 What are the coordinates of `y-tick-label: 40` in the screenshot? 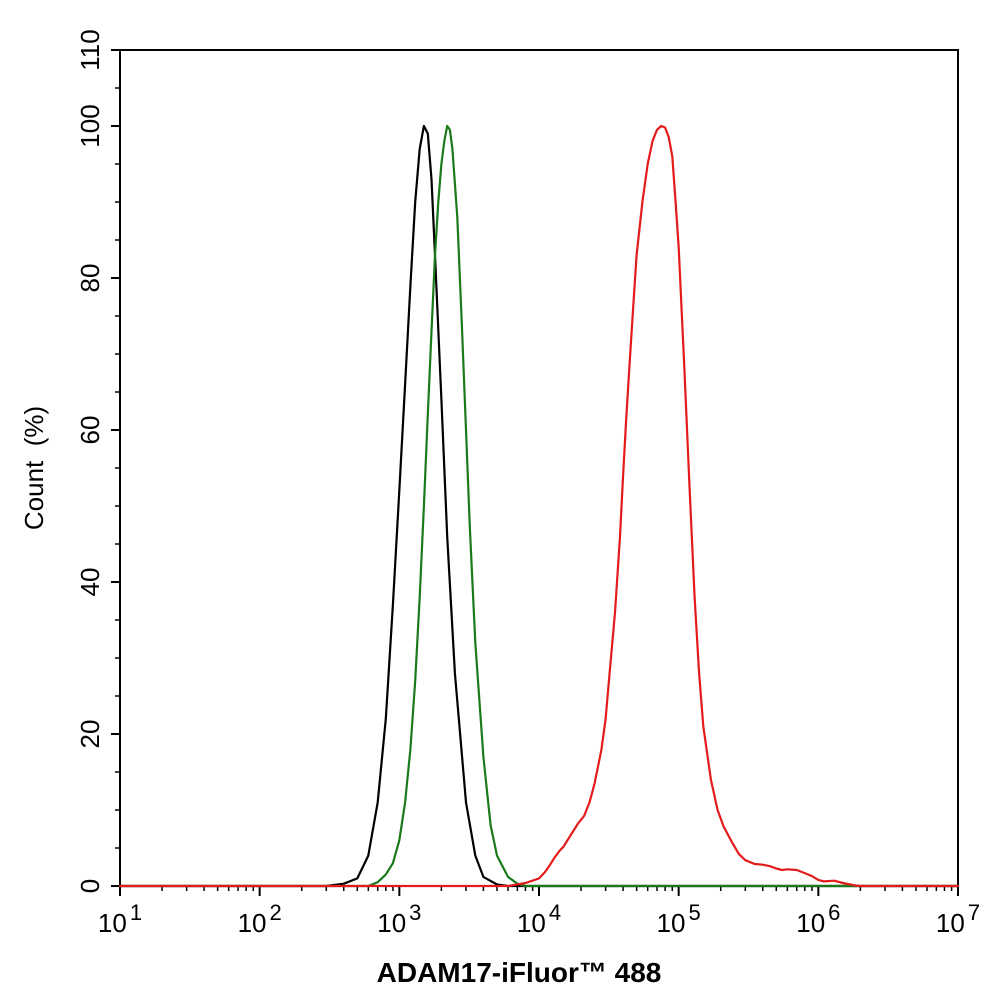 It's located at (90, 582).